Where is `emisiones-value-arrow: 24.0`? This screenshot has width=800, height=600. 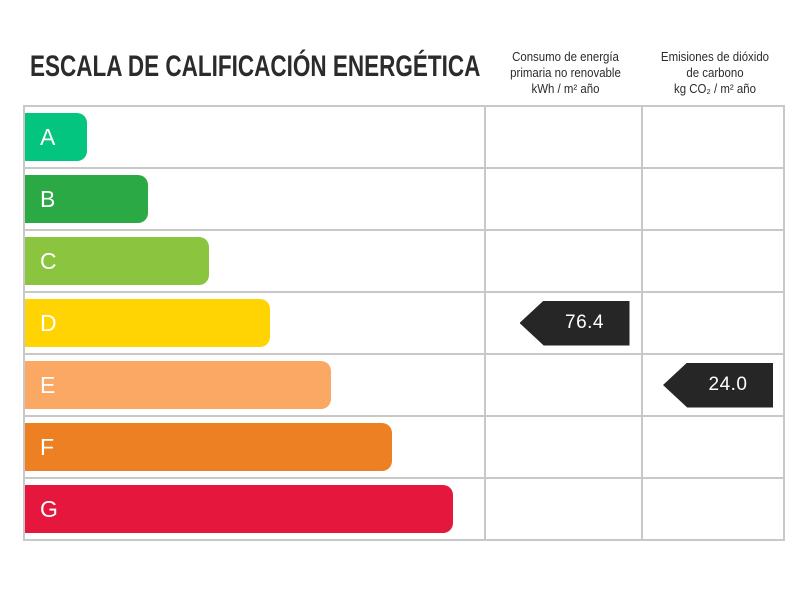
emisiones-value-arrow: 24.0 is located at coordinates (718, 385).